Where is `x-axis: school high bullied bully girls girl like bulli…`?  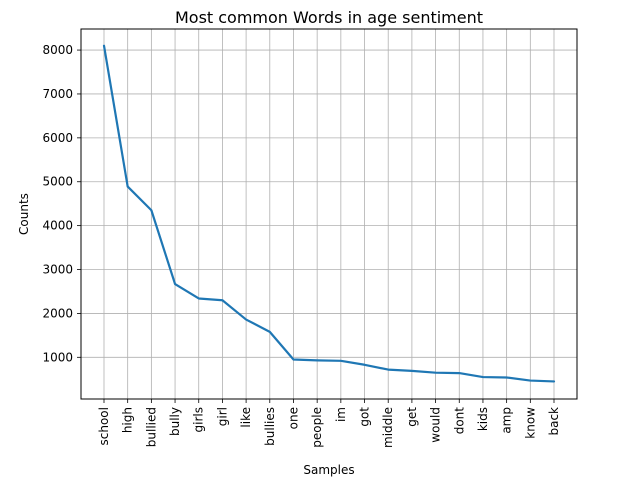
x-axis: school high bullied bully girls girl like bulli… is located at coordinates (329, 423).